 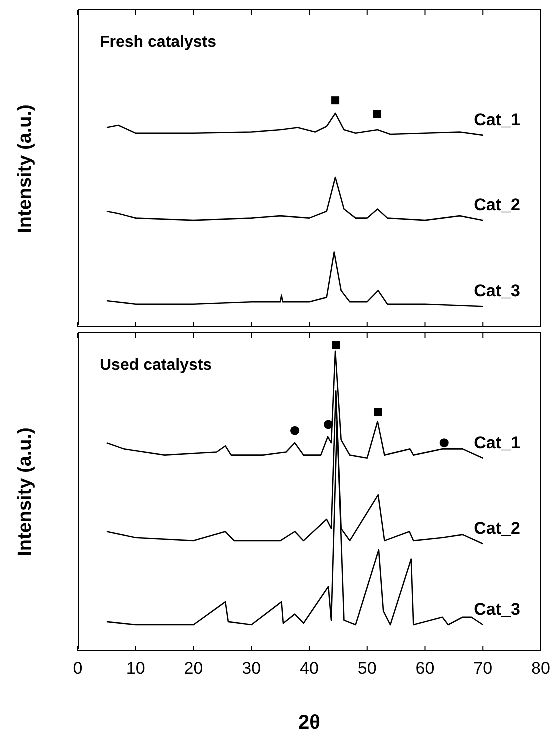 What do you see at coordinates (156, 366) in the screenshot?
I see `text: Used catalysts` at bounding box center [156, 366].